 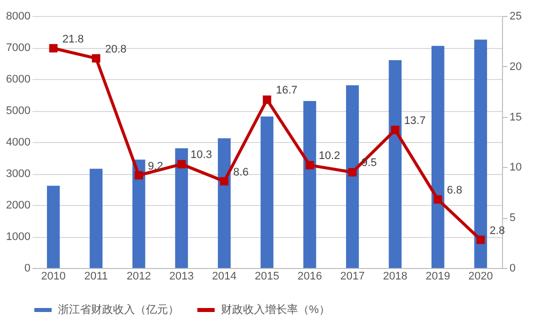 I want to click on data-label: 10.2, so click(x=329, y=156).